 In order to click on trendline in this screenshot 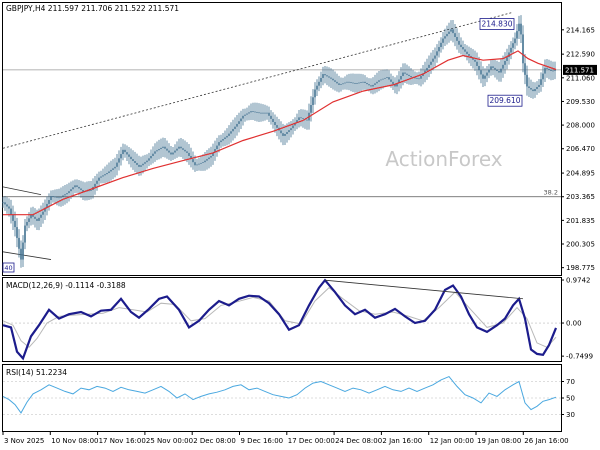, I will do `click(27, 255)`.